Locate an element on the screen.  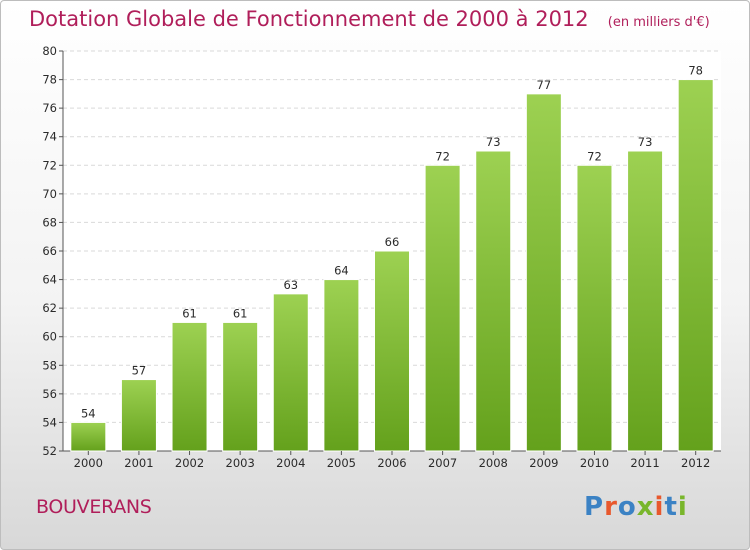
logo-letter: o is located at coordinates (627, 507).